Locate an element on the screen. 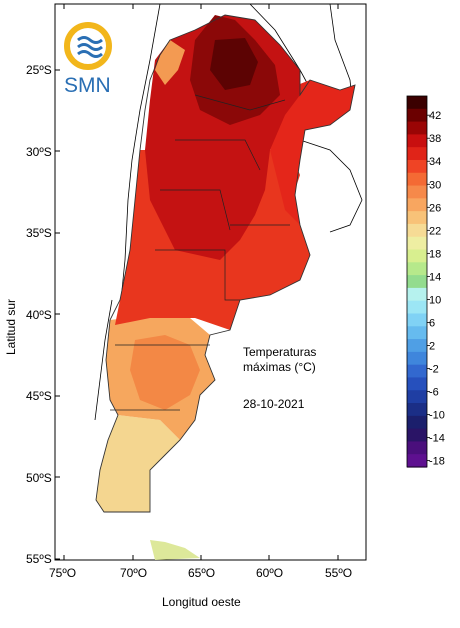 This screenshot has height=628, width=460. lat-tick-label: 50ºS is located at coordinates (39, 478).